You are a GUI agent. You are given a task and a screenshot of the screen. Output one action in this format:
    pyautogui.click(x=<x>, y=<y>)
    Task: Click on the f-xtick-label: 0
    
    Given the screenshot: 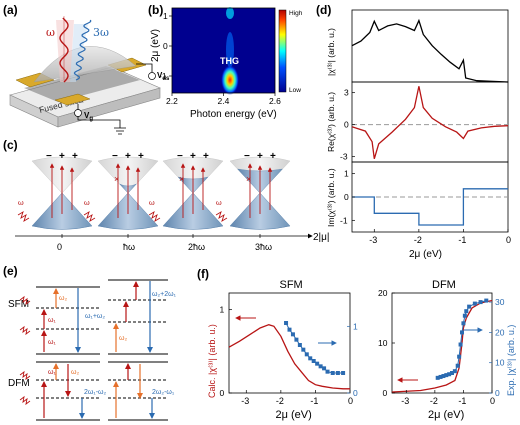 What is the action you would take?
    pyautogui.click(x=350, y=401)
    